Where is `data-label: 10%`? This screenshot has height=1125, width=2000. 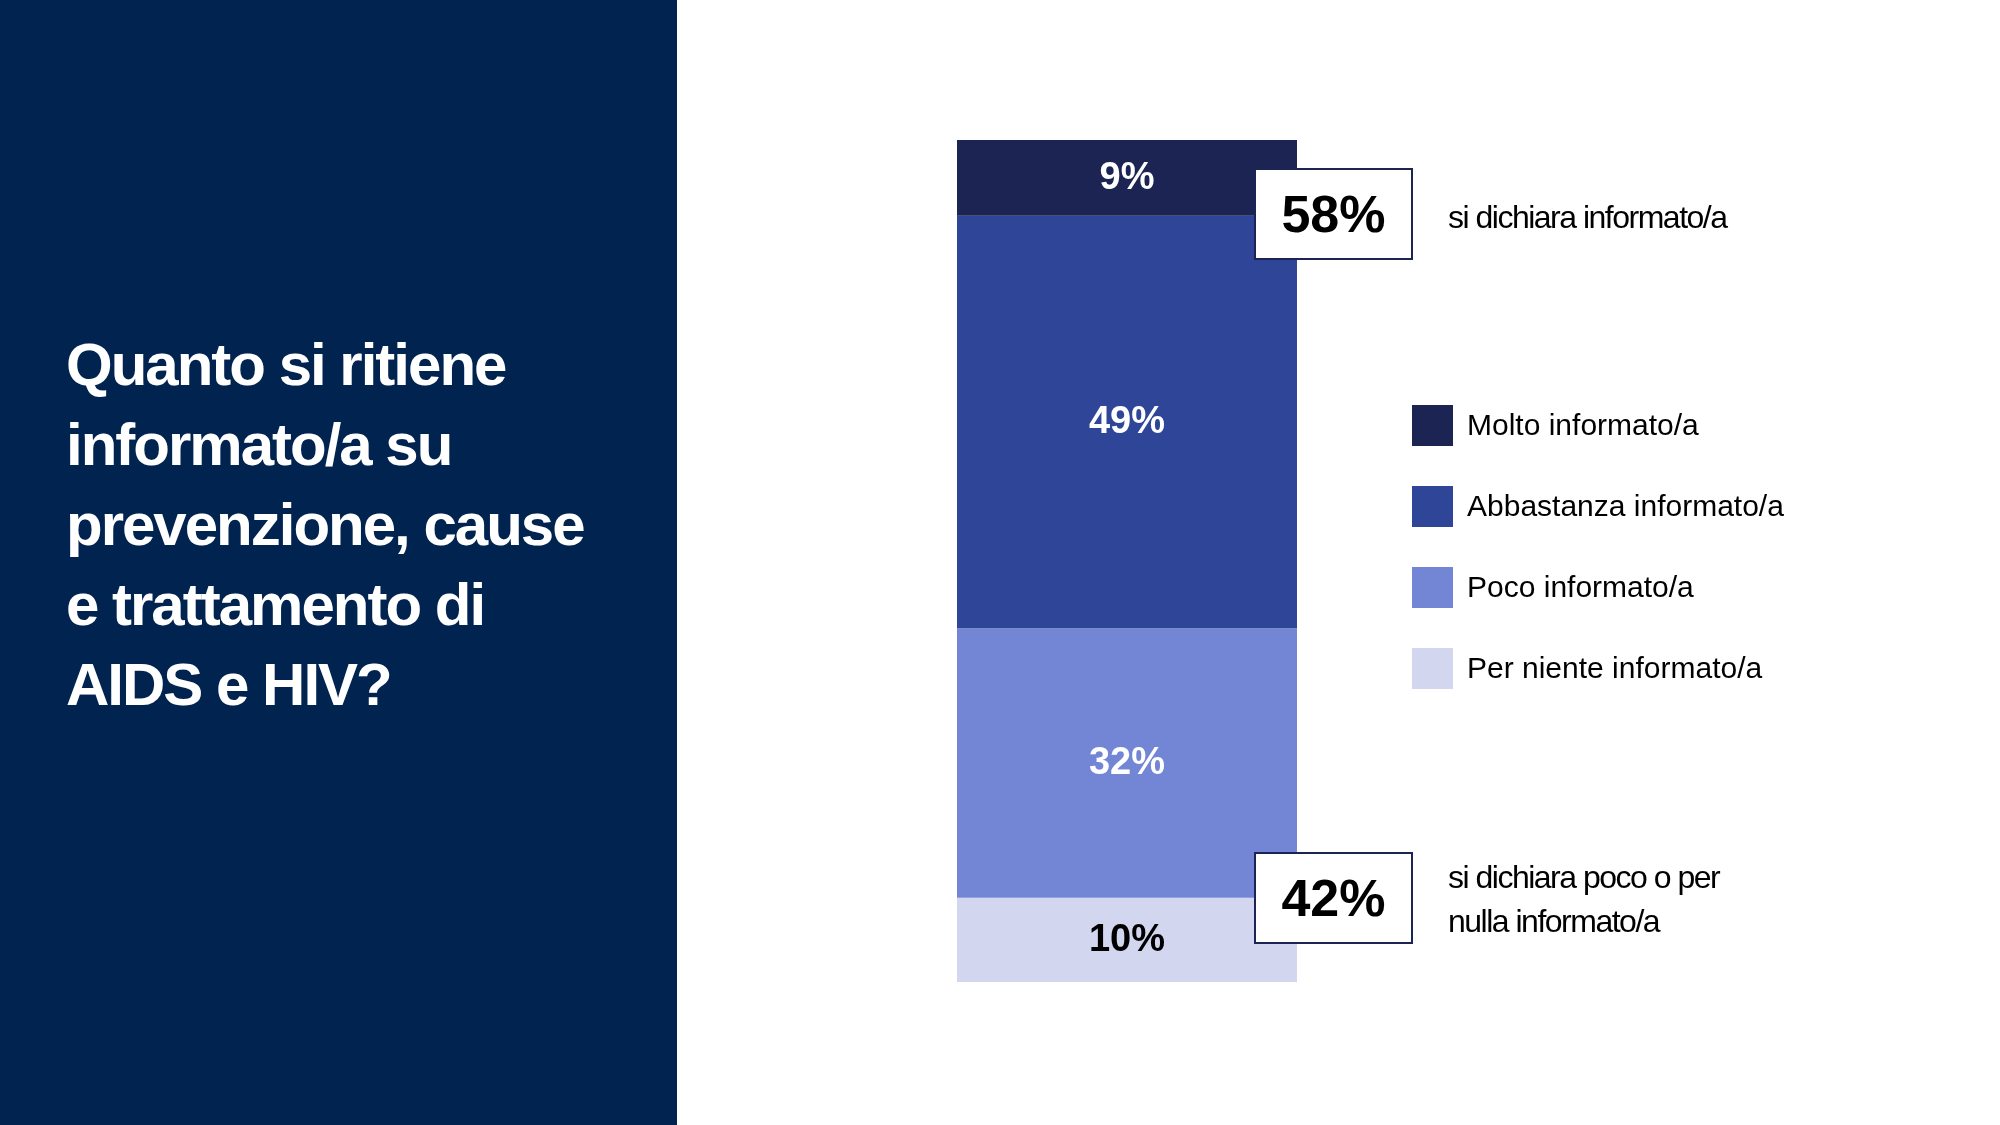
data-label: 10% is located at coordinates (1127, 937).